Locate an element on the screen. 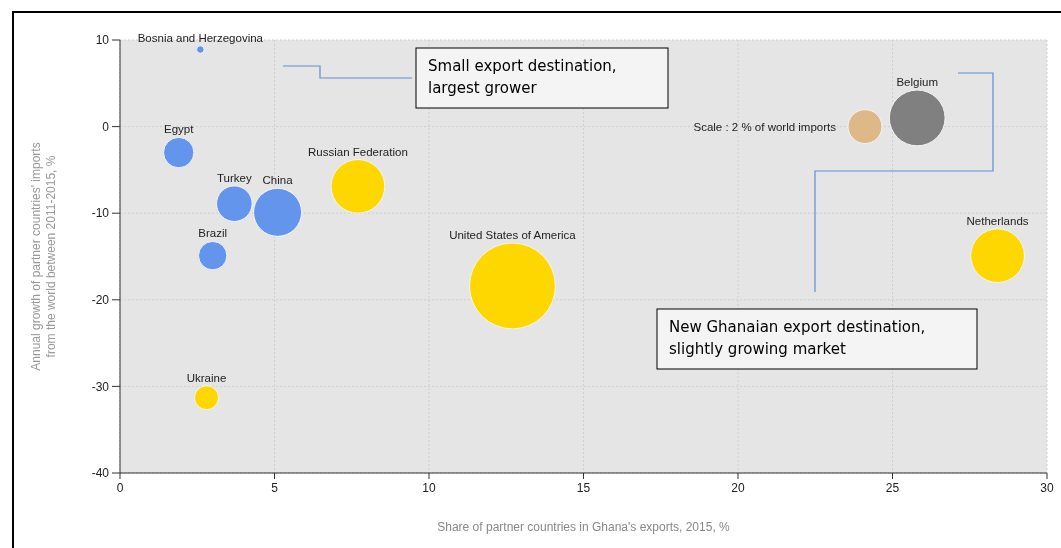  series-label: Belgium is located at coordinates (917, 82).